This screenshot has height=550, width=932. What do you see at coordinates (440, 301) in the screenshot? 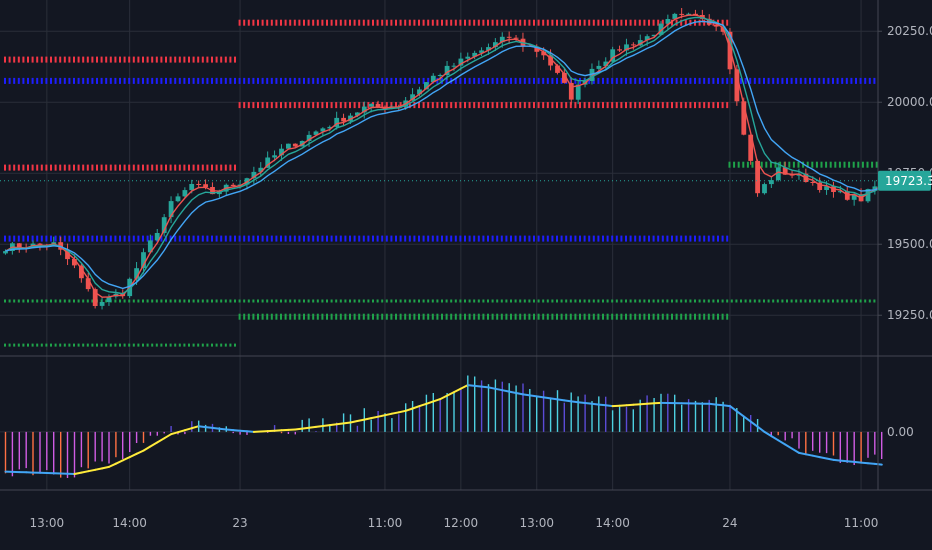
I see `level-green` at bounding box center [440, 301].